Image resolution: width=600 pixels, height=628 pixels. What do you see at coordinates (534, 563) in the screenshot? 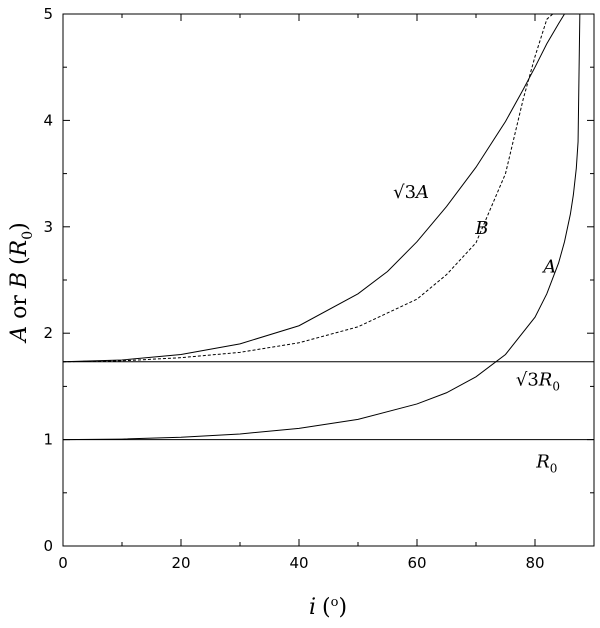
I see `x-tick-label: 80` at bounding box center [534, 563].